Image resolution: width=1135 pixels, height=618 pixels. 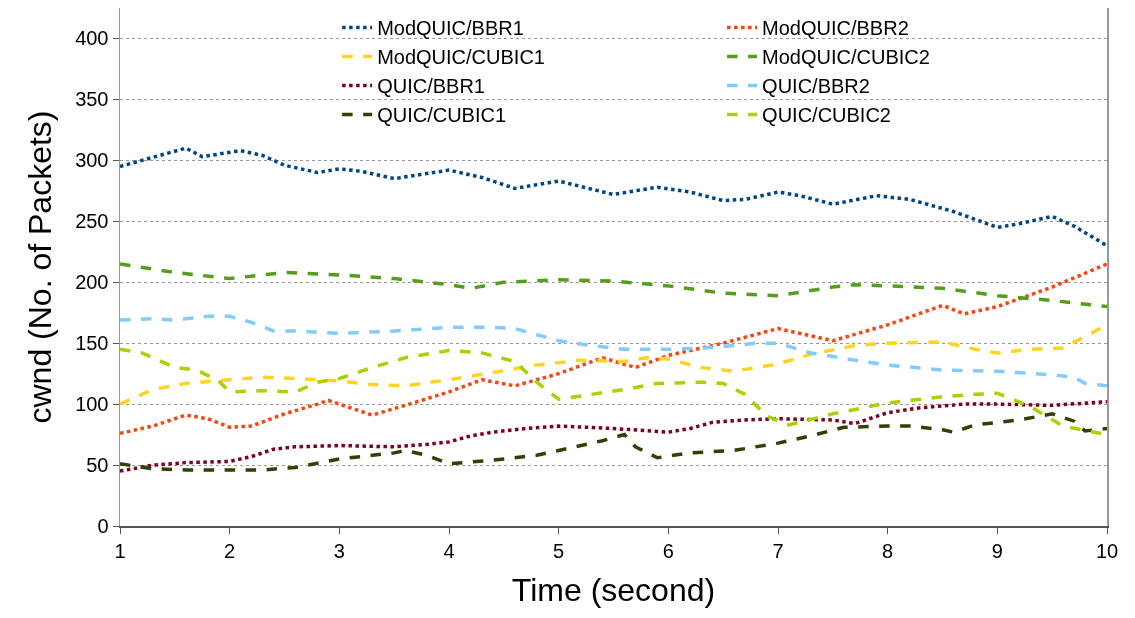 I want to click on legend-label: QUIC/CUBIC2, so click(x=826, y=115).